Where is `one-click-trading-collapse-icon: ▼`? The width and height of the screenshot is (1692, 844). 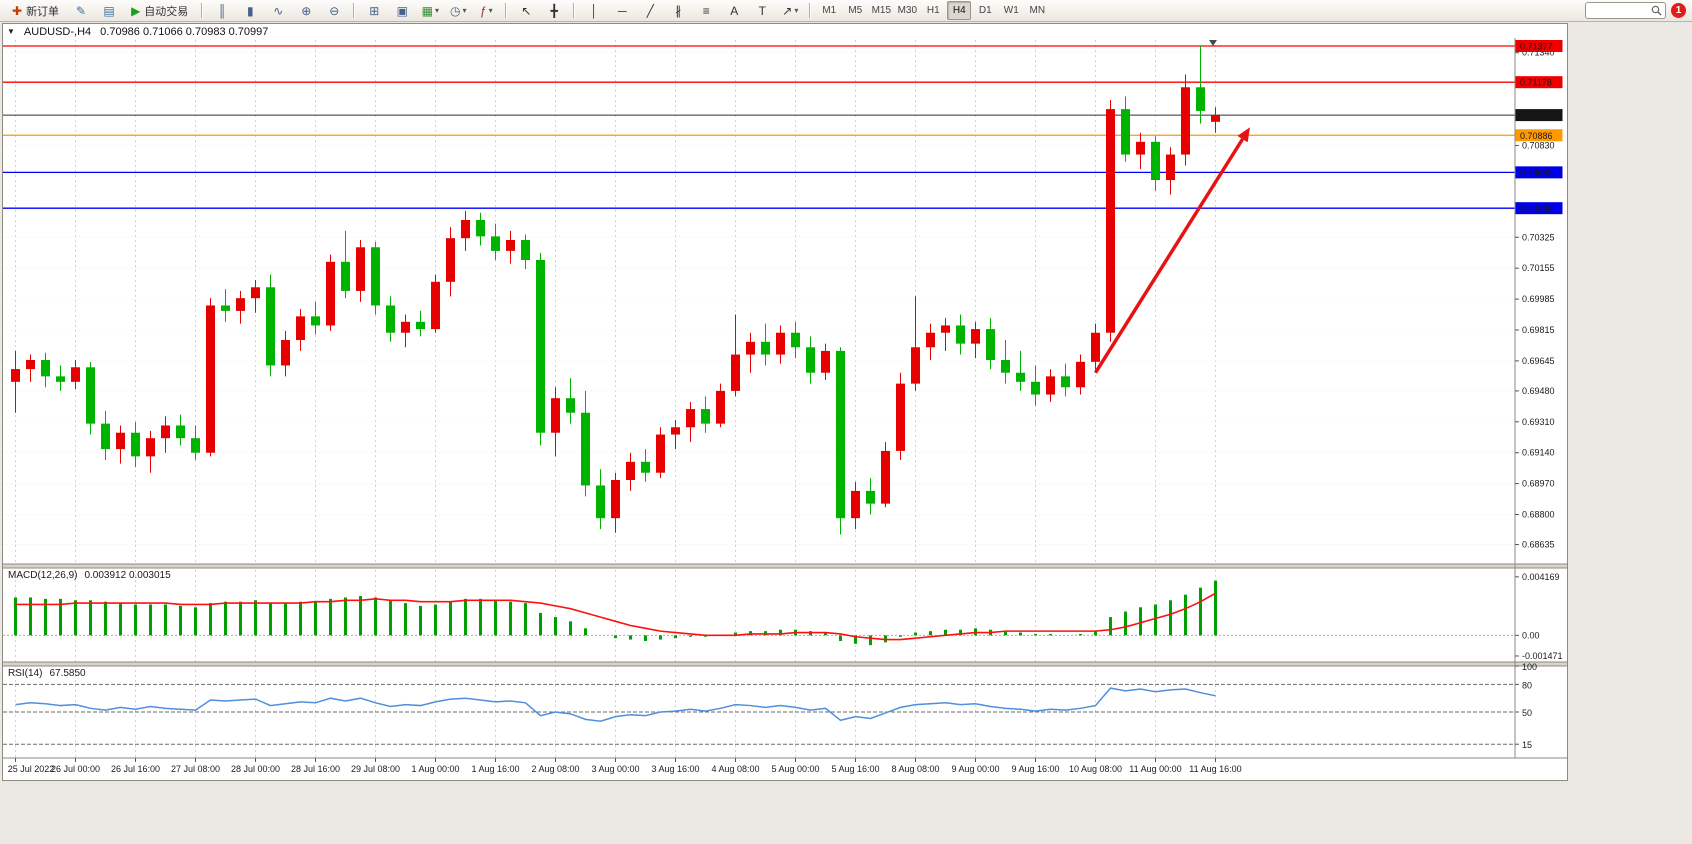
one-click-trading-collapse-icon: ▼ is located at coordinates (11, 31).